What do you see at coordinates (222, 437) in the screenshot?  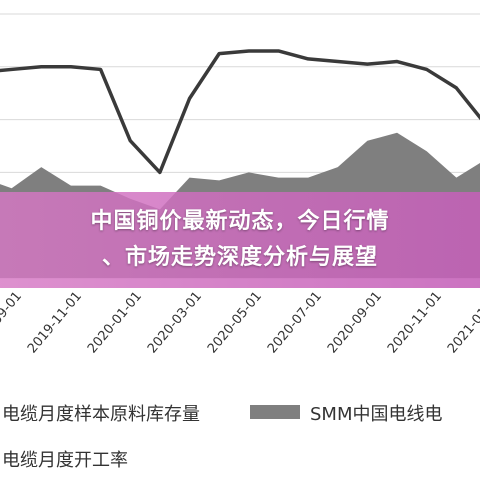 I see `legend: 电缆月度样本原料库存量 SMM中国电线电 电缆月度开工率` at bounding box center [222, 437].